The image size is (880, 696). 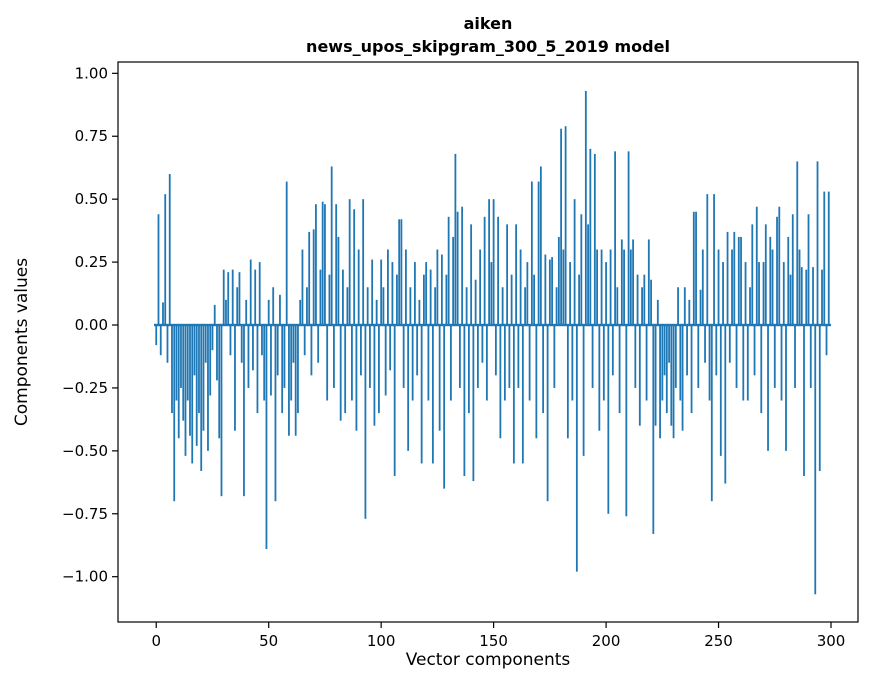 What do you see at coordinates (493, 641) in the screenshot?
I see `x-tick-label: 150` at bounding box center [493, 641].